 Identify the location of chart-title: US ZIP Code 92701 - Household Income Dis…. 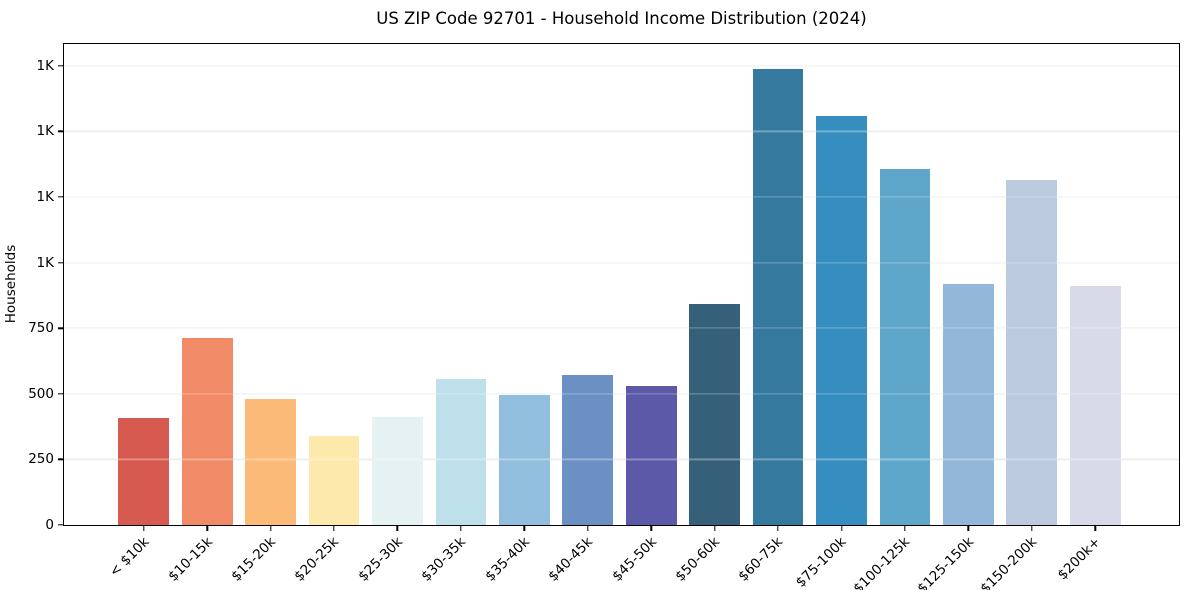
(621, 18).